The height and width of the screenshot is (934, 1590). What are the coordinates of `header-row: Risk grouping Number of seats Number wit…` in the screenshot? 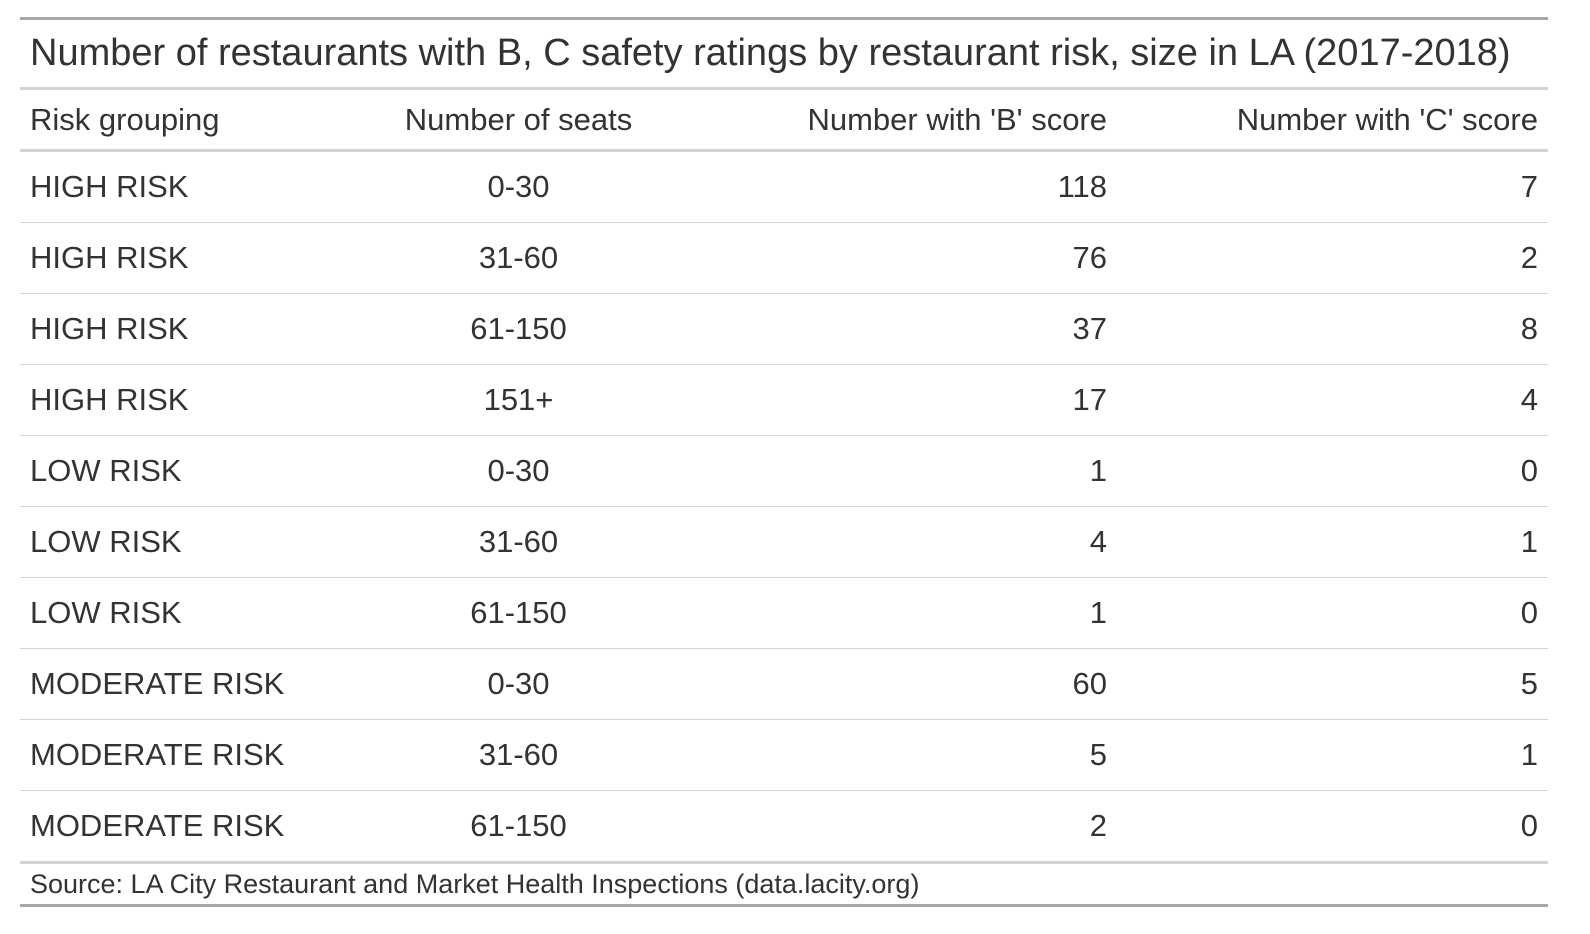 It's located at (784, 121).